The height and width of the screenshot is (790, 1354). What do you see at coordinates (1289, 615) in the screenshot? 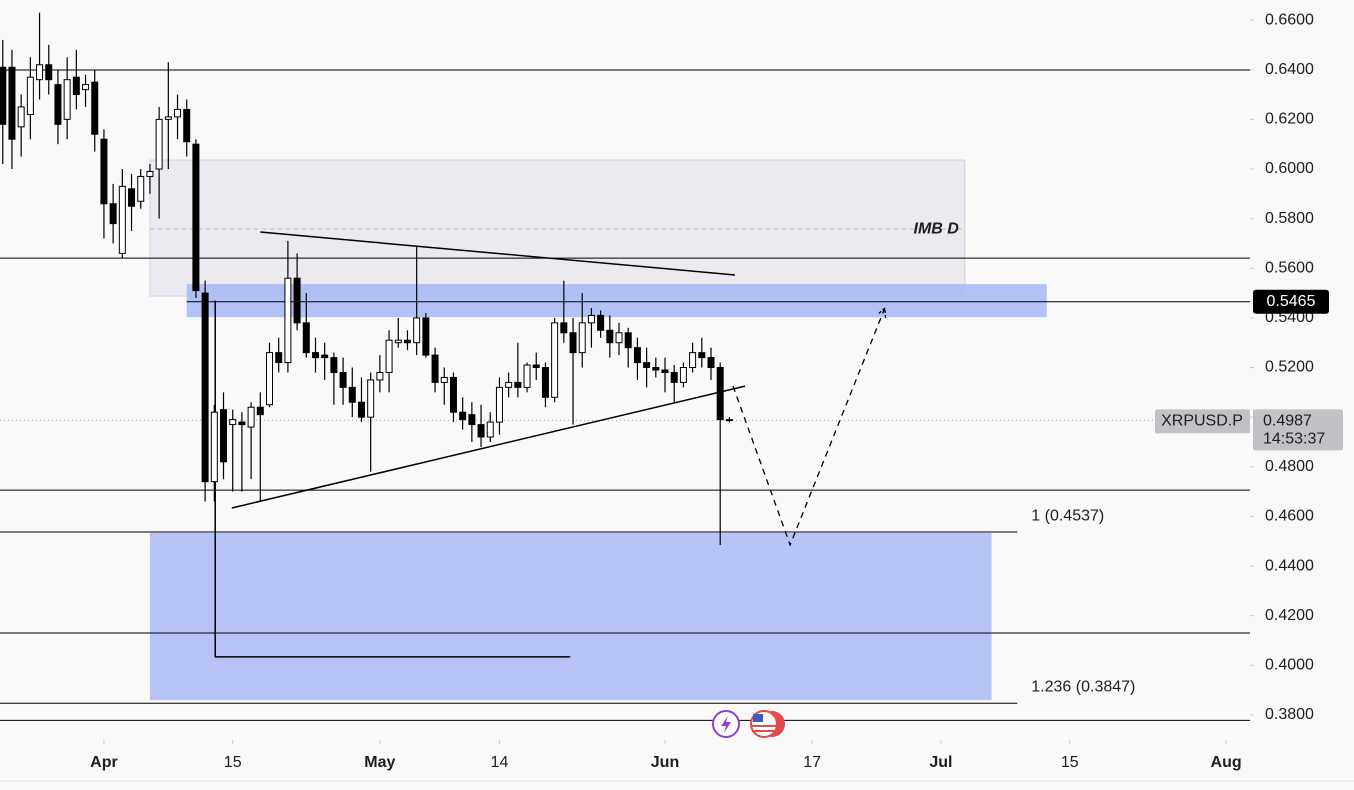
I see `y-tick-label: 0.4200` at bounding box center [1289, 615].